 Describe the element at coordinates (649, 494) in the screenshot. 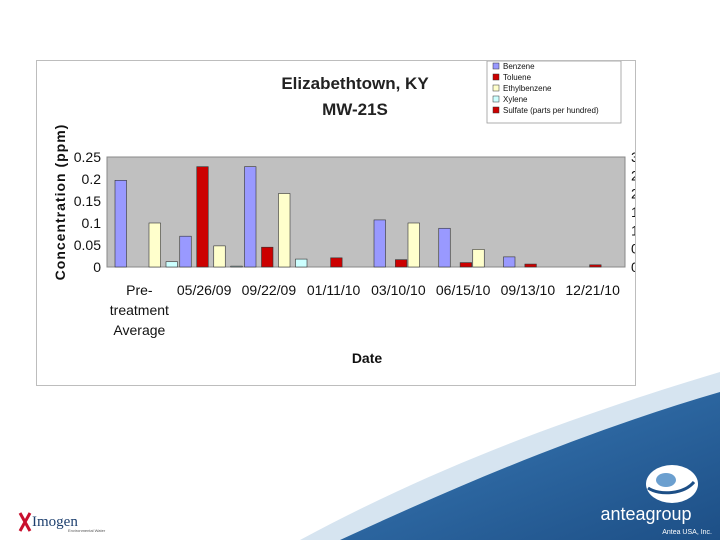

I see `antea-logo: anteagroup` at that location.